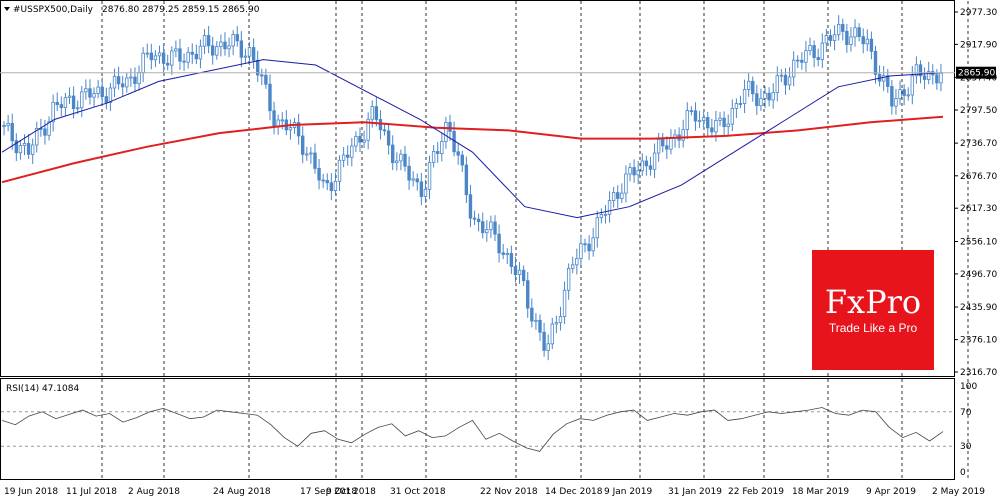 This screenshot has height=500, width=1000. I want to click on price-tick-label: 2736.70, so click(978, 144).